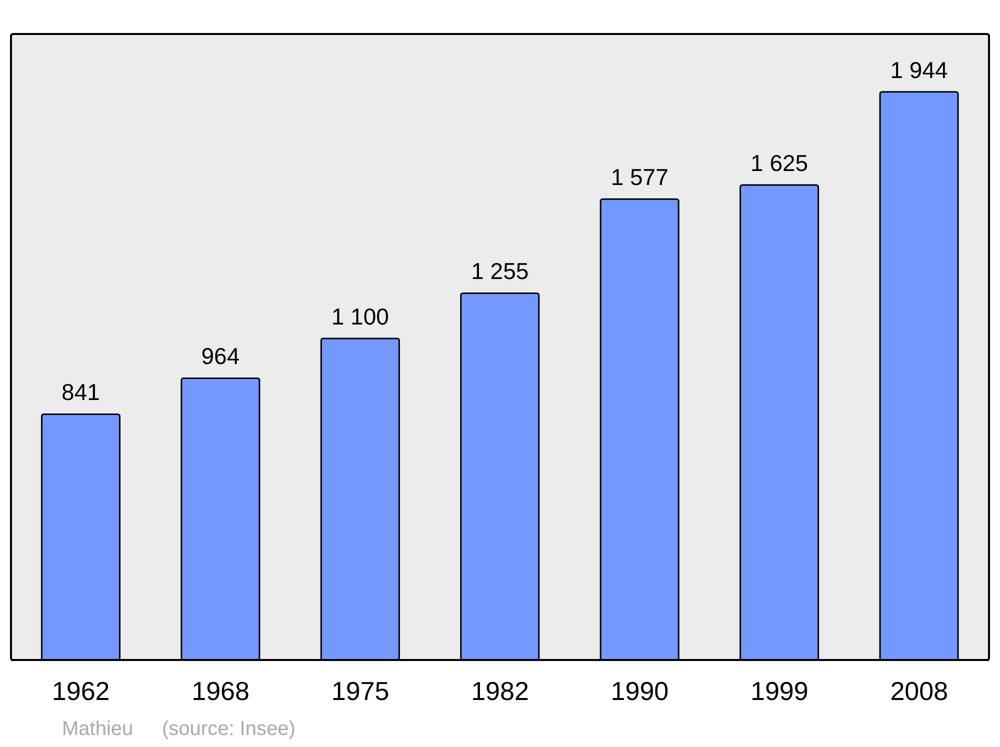  What do you see at coordinates (81, 392) in the screenshot?
I see `data-label: 841` at bounding box center [81, 392].